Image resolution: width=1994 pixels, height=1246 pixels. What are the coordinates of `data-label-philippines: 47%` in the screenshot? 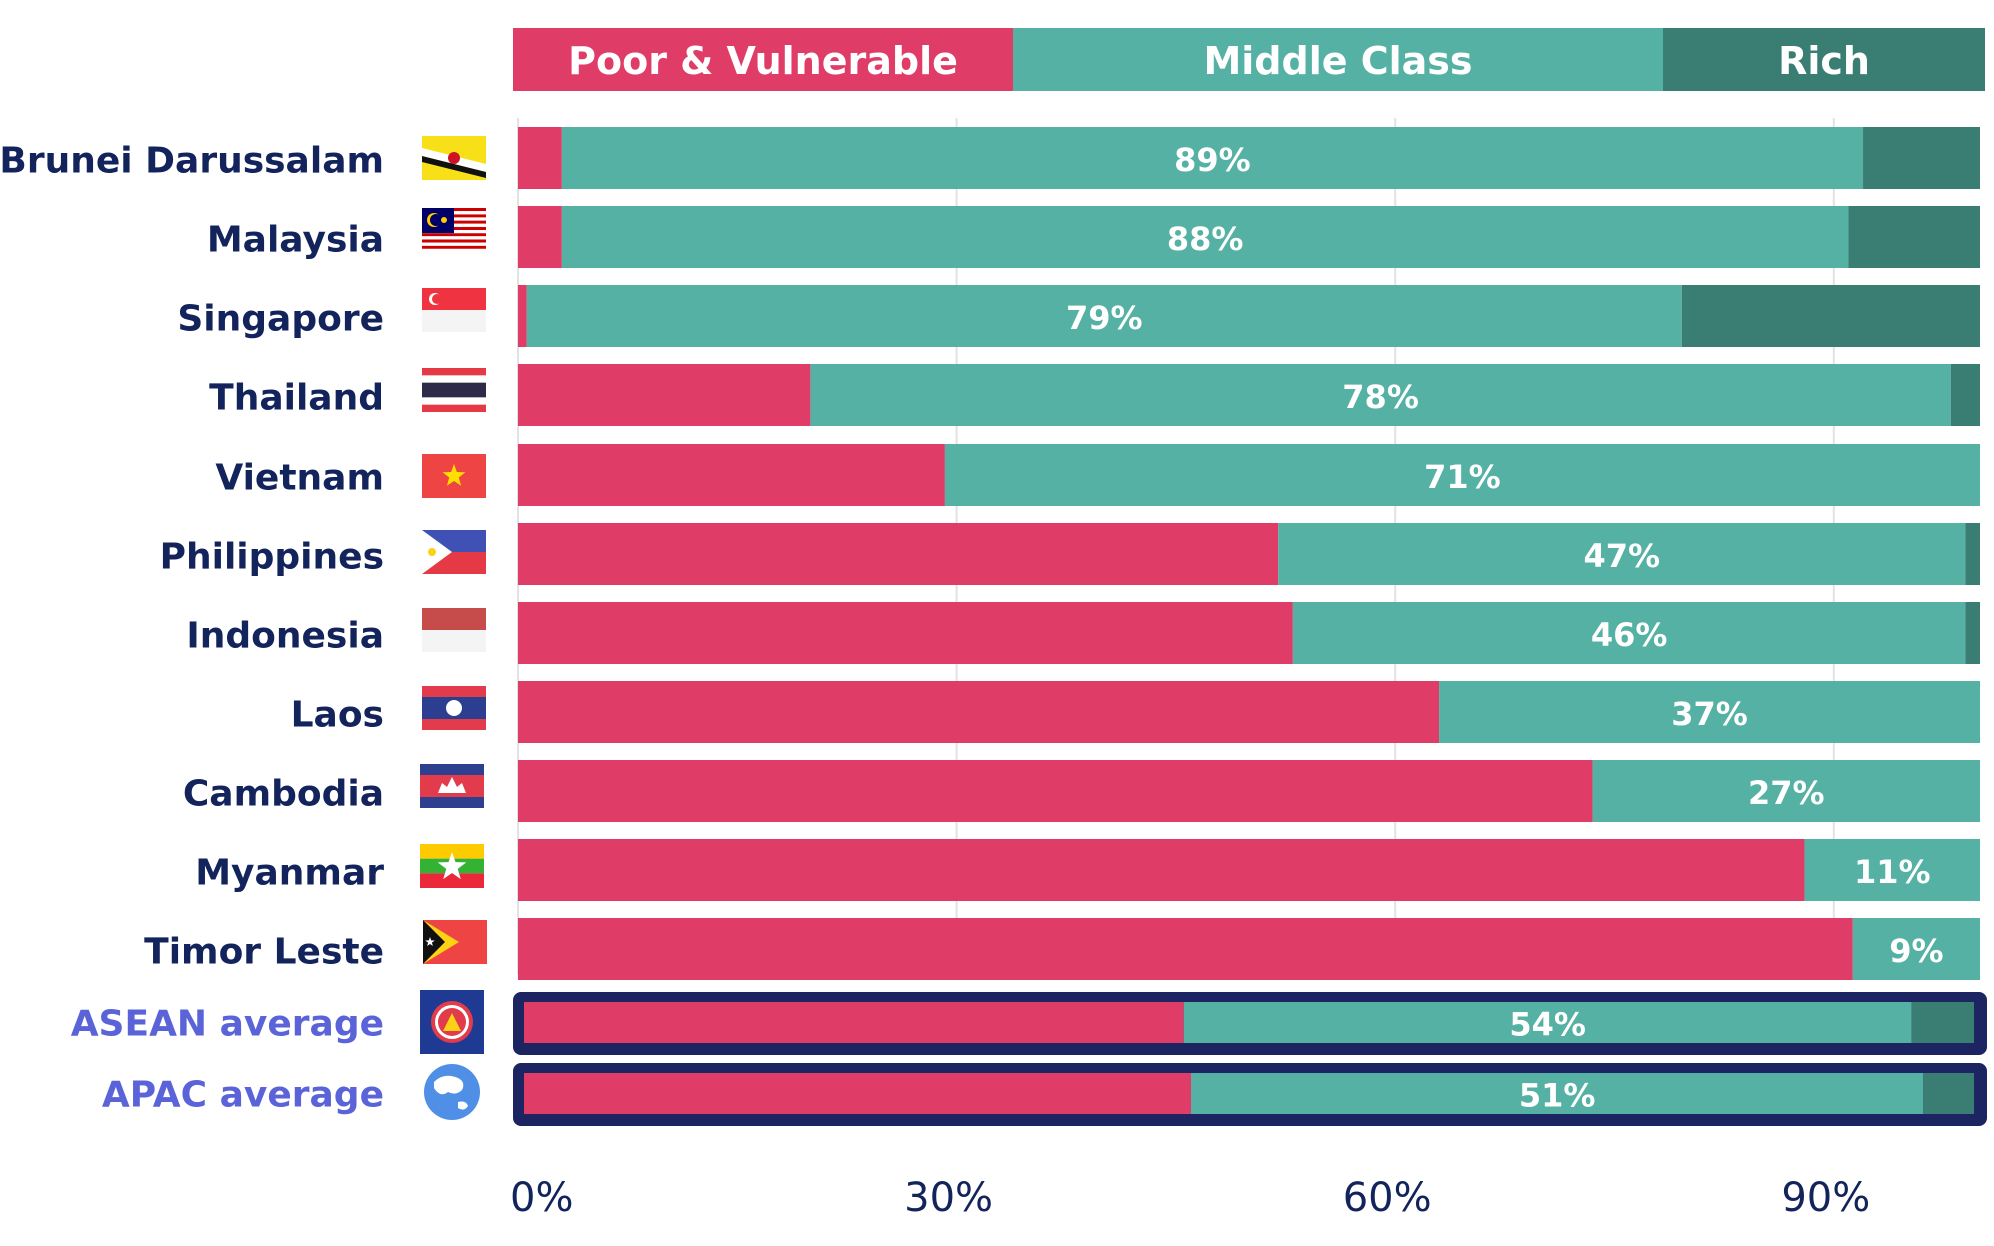 It's located at (1622, 556).